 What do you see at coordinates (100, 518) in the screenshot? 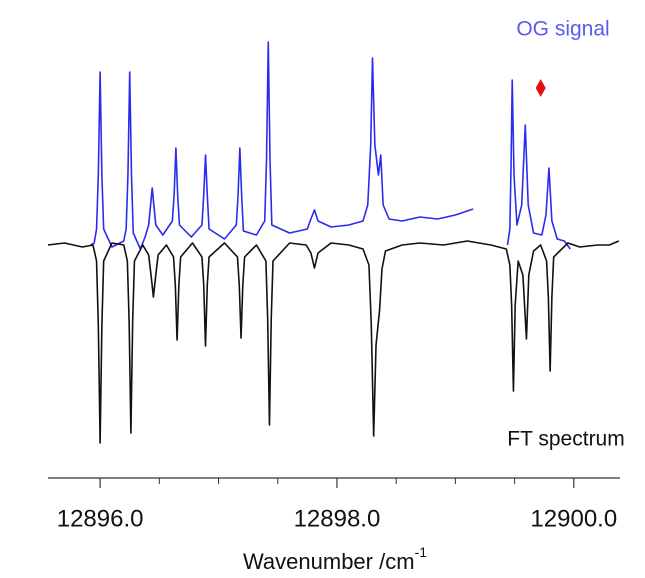
I see `x-tick-label: 12896.0` at bounding box center [100, 518].